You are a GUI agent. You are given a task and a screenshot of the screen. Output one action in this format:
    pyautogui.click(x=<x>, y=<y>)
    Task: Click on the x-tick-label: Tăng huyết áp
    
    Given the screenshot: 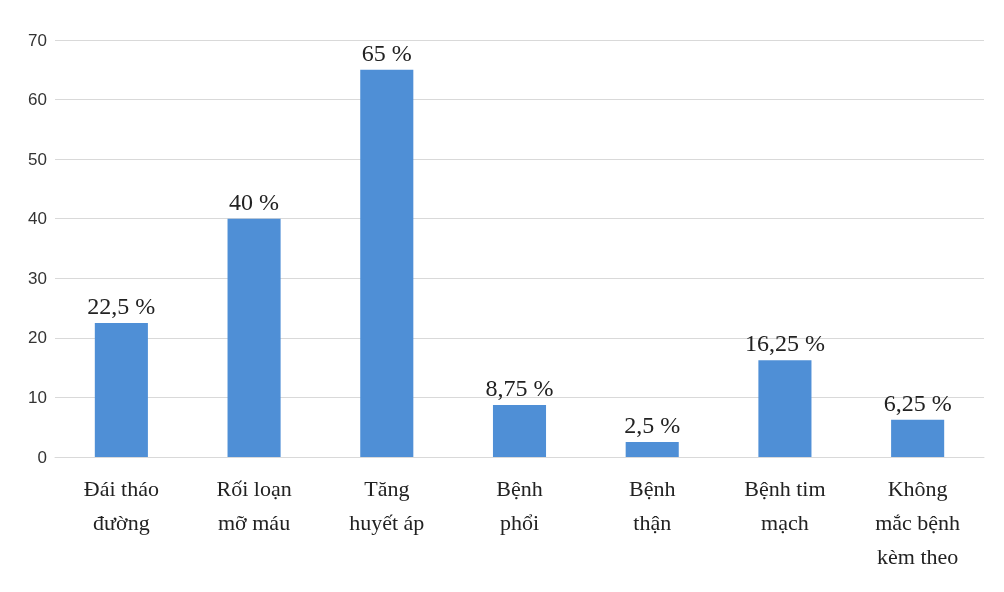 What is the action you would take?
    pyautogui.click(x=387, y=505)
    